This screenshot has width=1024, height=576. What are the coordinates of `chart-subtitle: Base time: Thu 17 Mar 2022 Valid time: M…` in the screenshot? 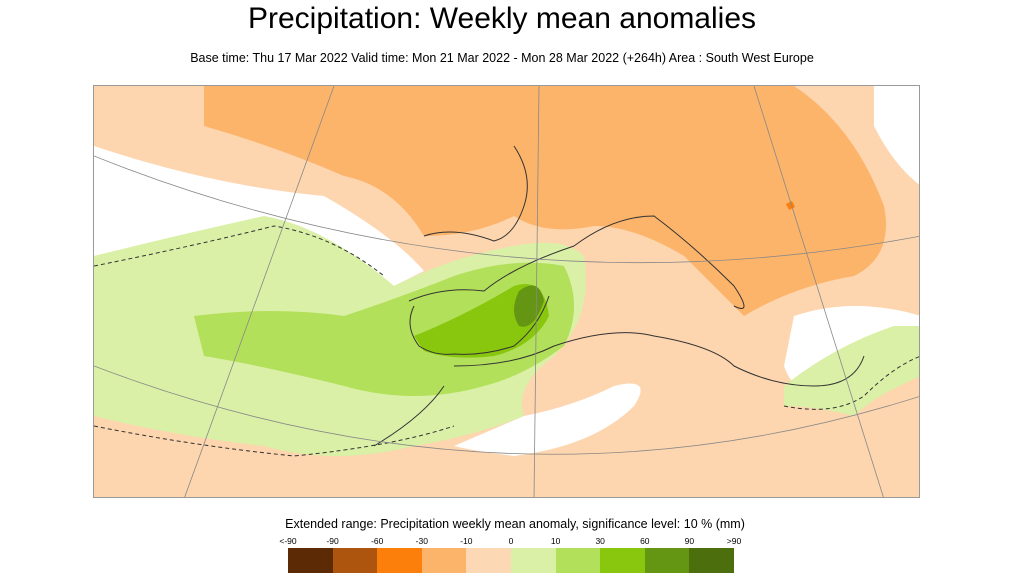 It's located at (502, 58).